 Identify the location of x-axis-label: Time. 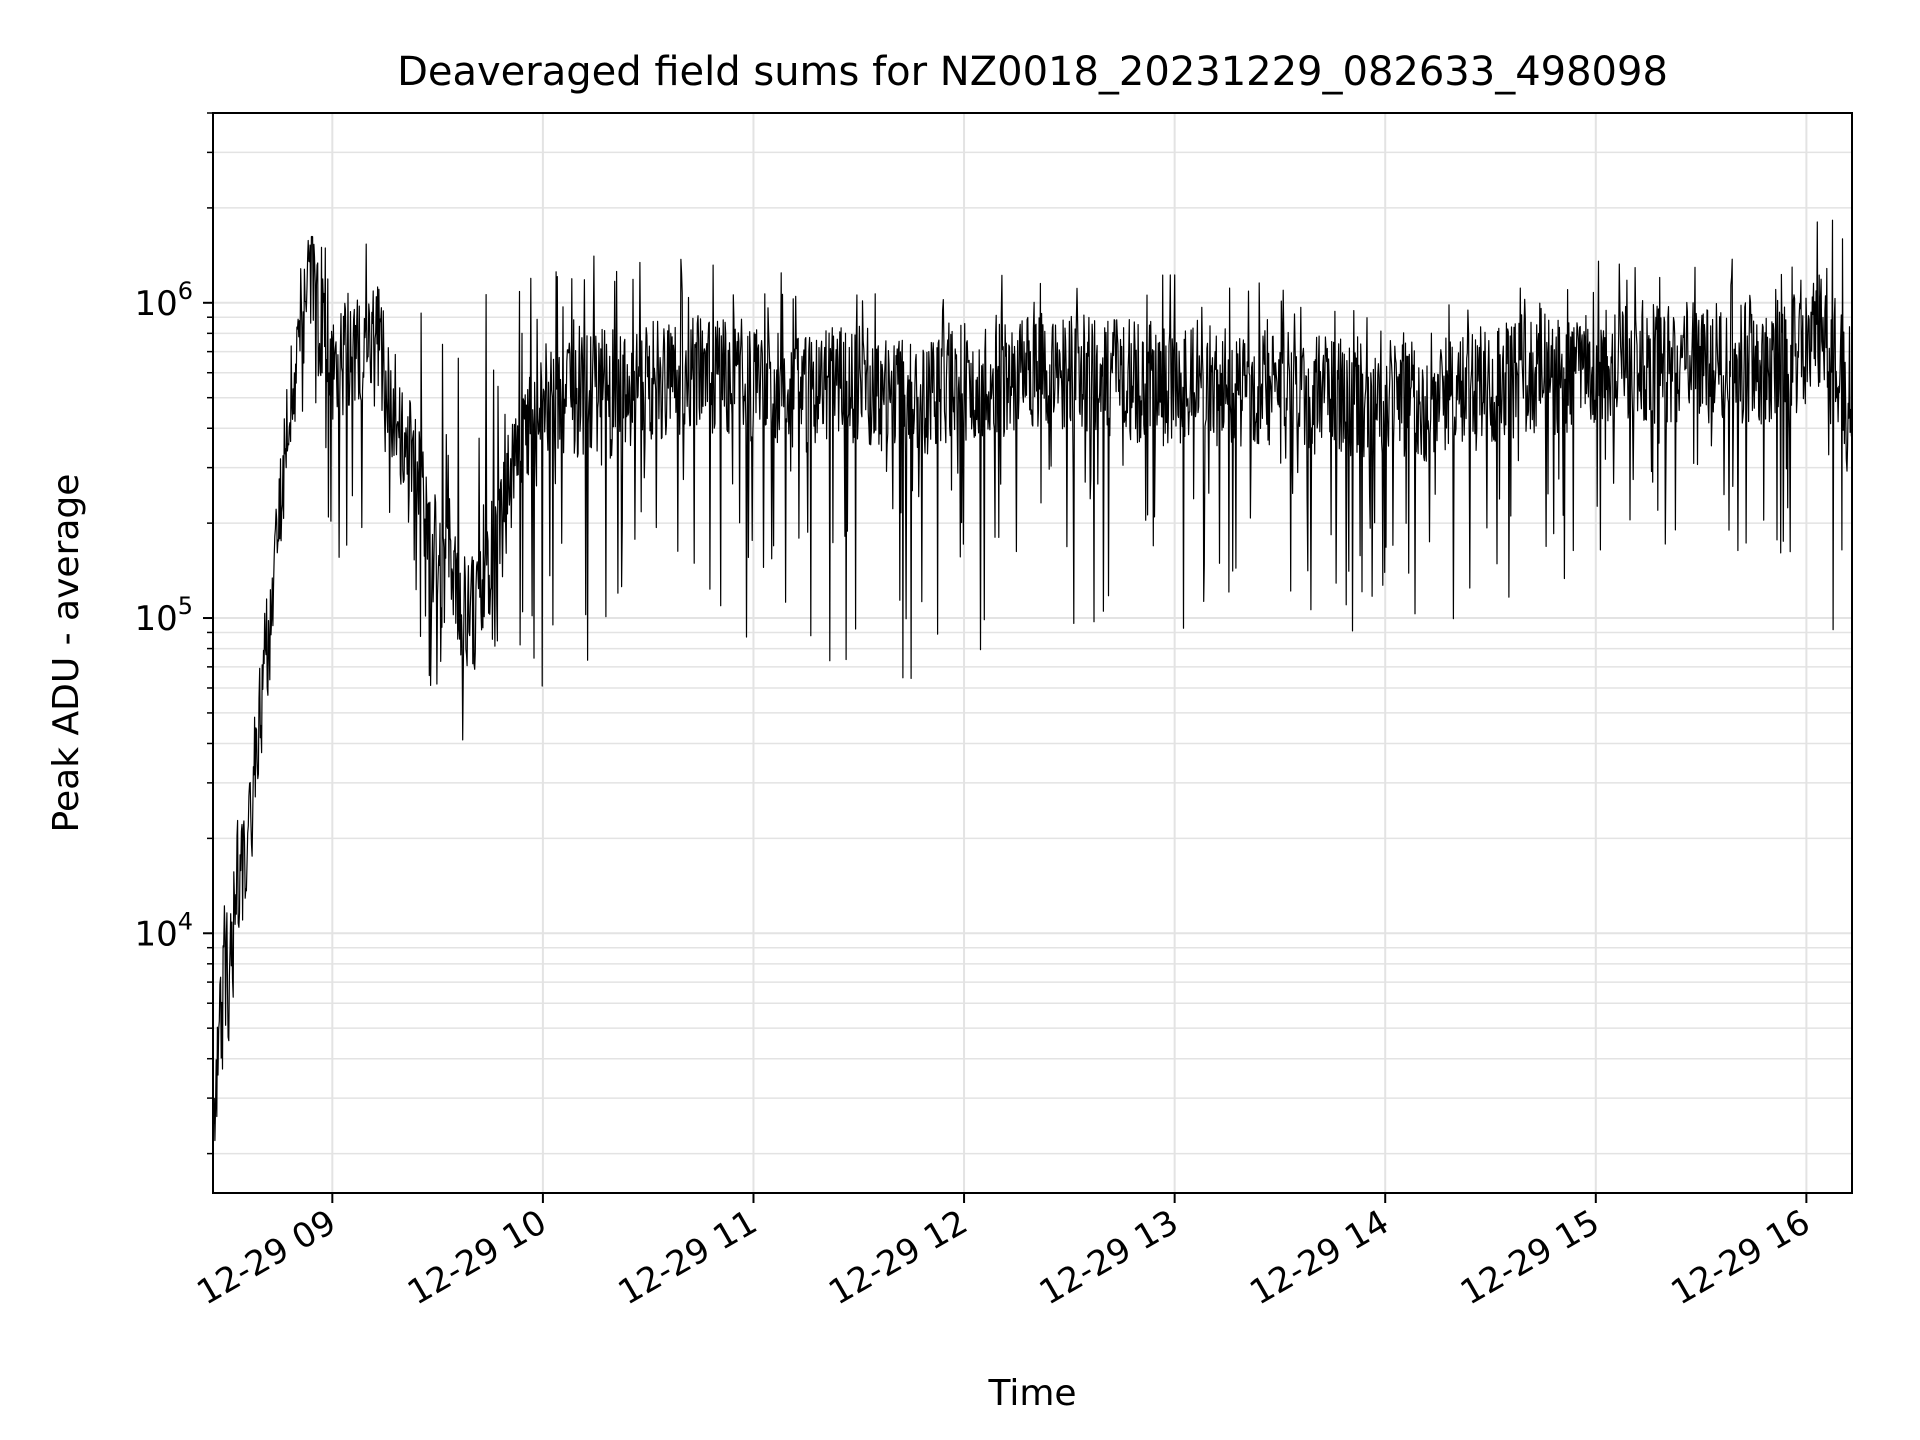
(1031, 1393).